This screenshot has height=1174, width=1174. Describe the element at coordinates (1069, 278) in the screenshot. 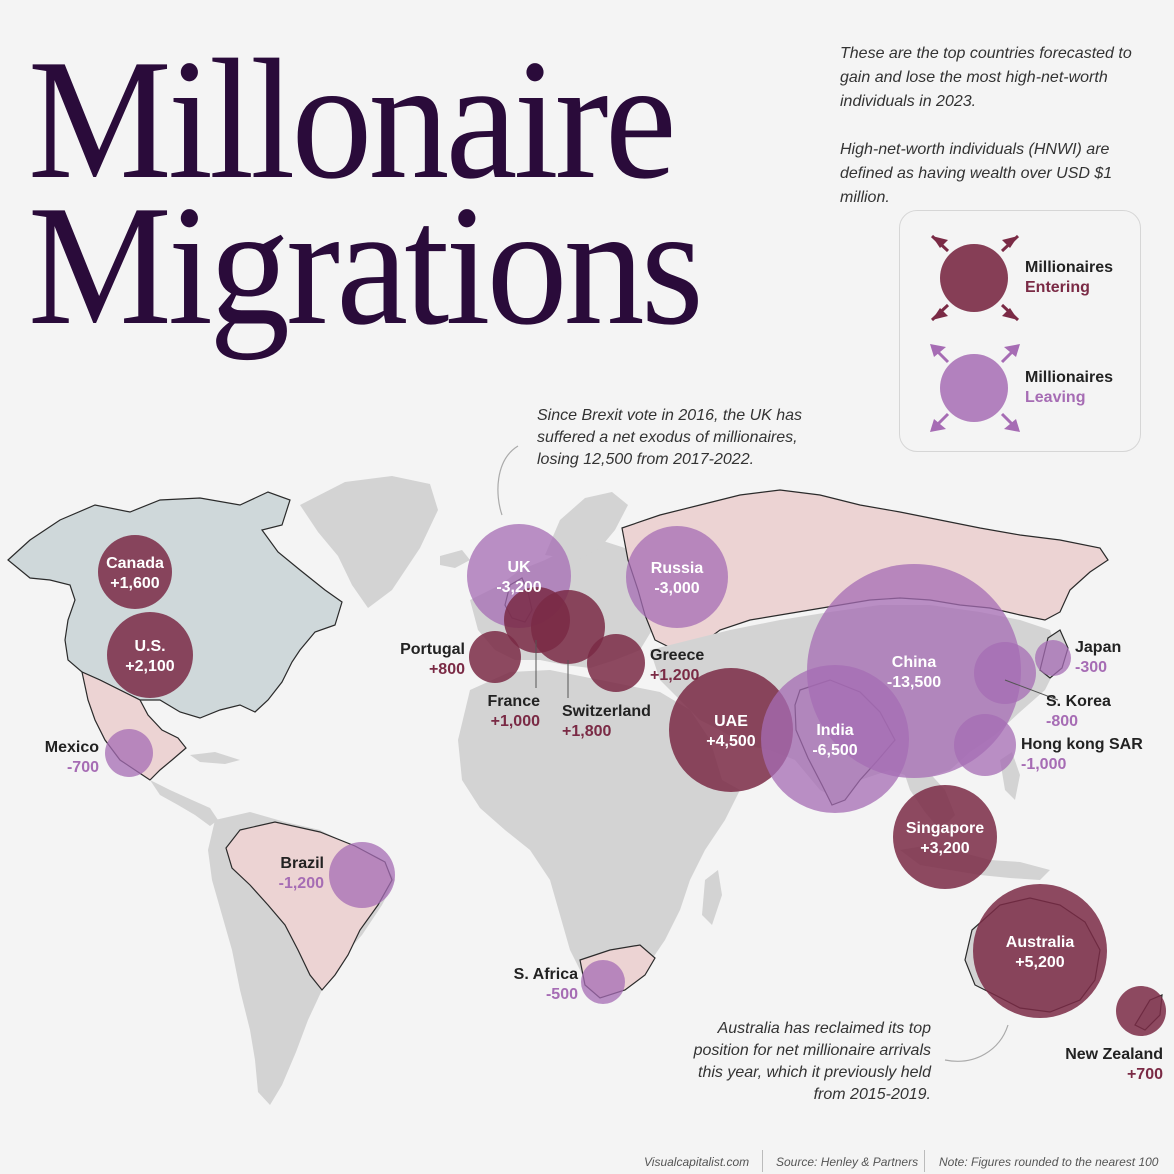

I see `legend-entering-label: Millionaires Entering` at that location.